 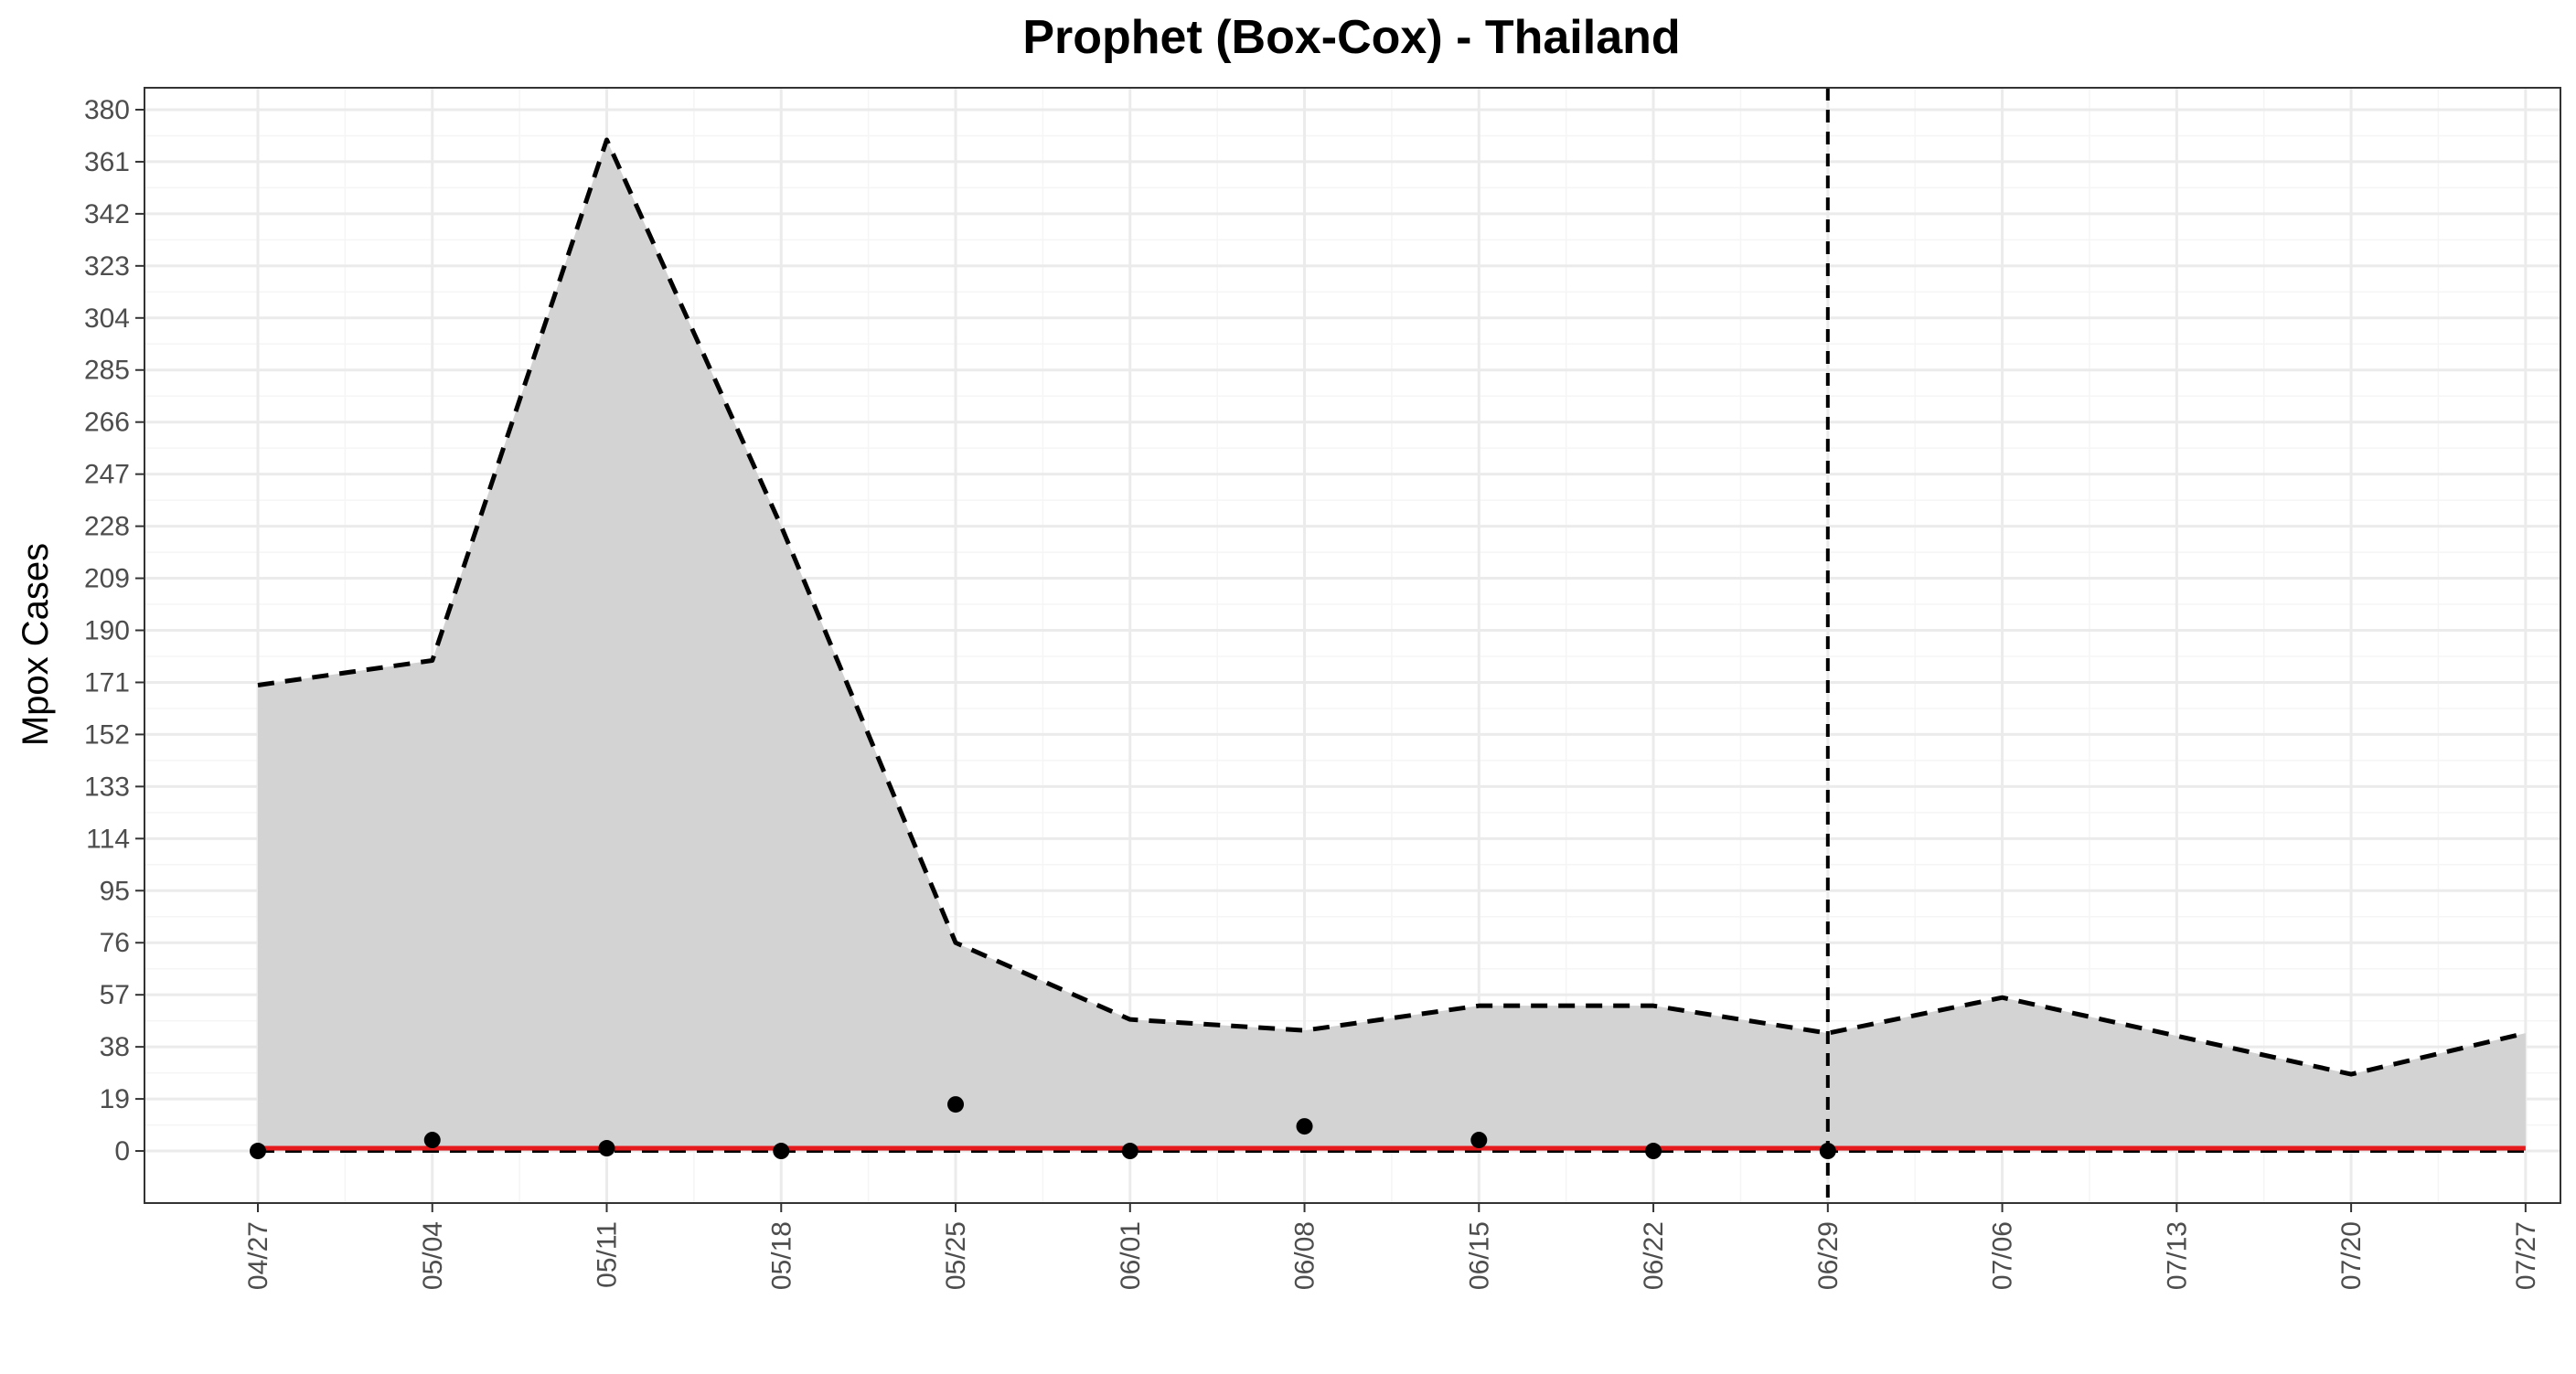 What do you see at coordinates (2526, 1255) in the screenshot?
I see `x-tick-label: 07/27` at bounding box center [2526, 1255].